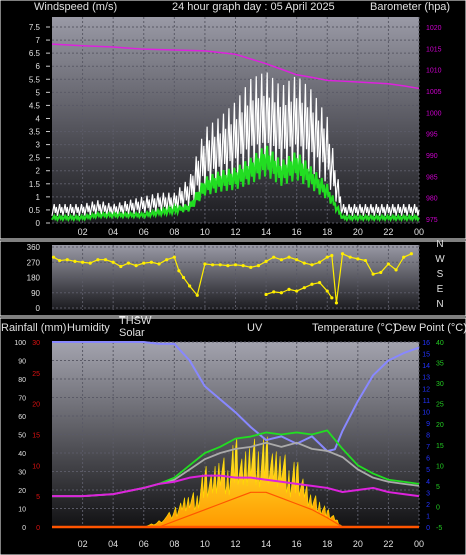 This screenshot has height=555, width=466. Describe the element at coordinates (432, 135) in the screenshot. I see `barometer-tick-label: 995` at that location.